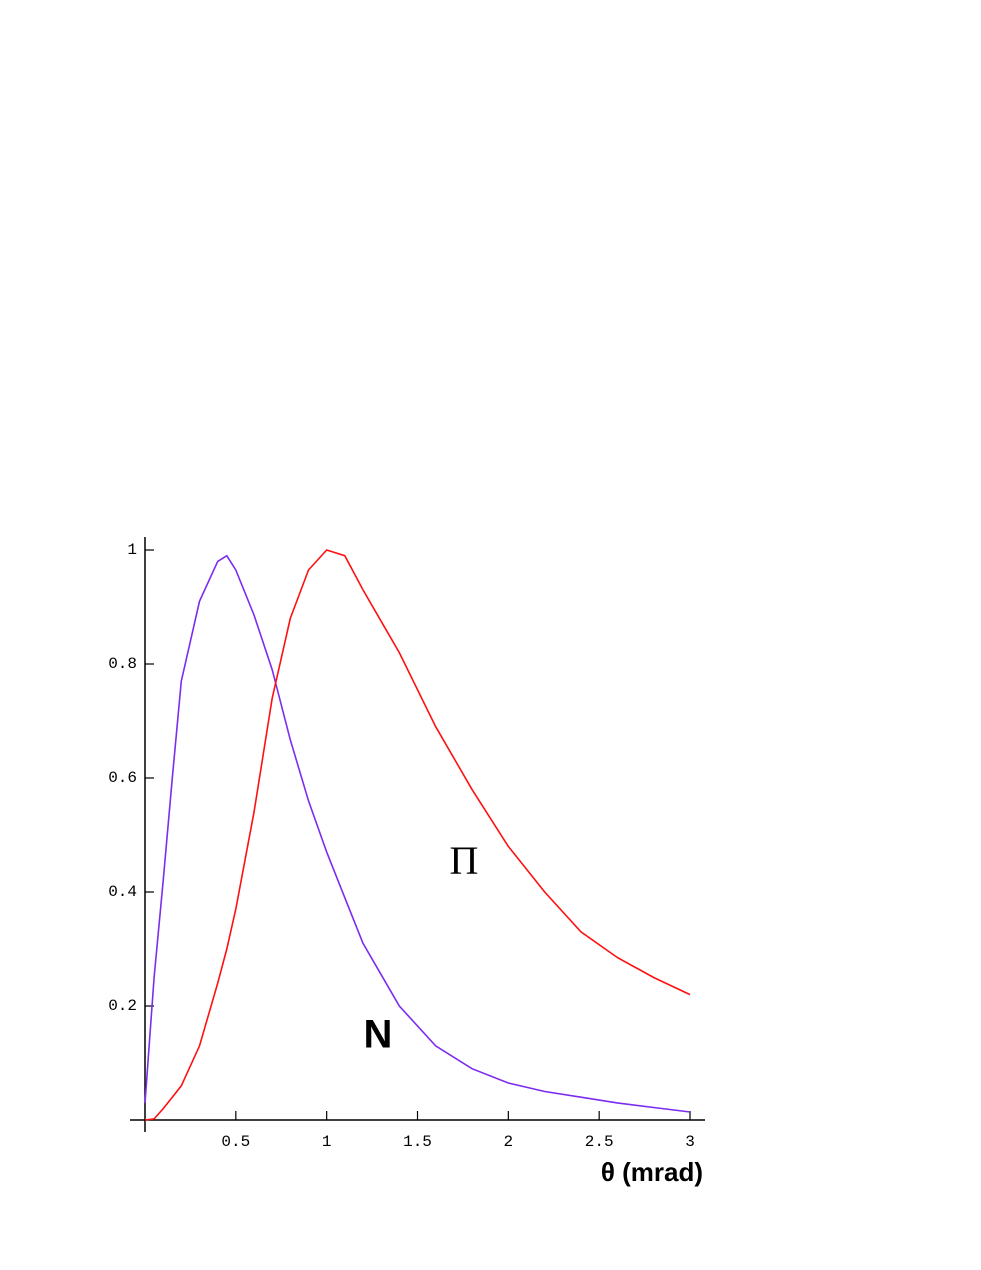  What do you see at coordinates (122, 1006) in the screenshot?
I see `y-tick-label: 0.2` at bounding box center [122, 1006].